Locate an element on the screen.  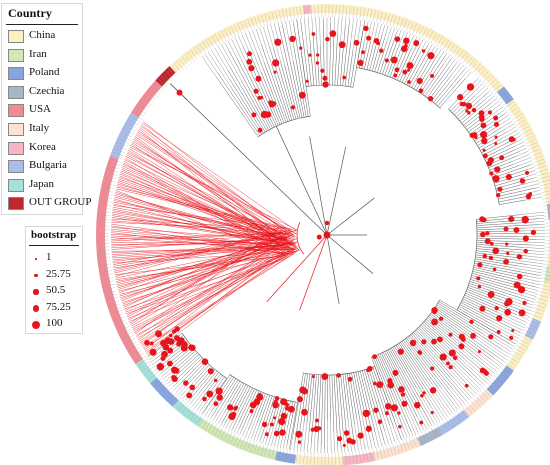
legend-label: Poland is located at coordinates (44, 72).